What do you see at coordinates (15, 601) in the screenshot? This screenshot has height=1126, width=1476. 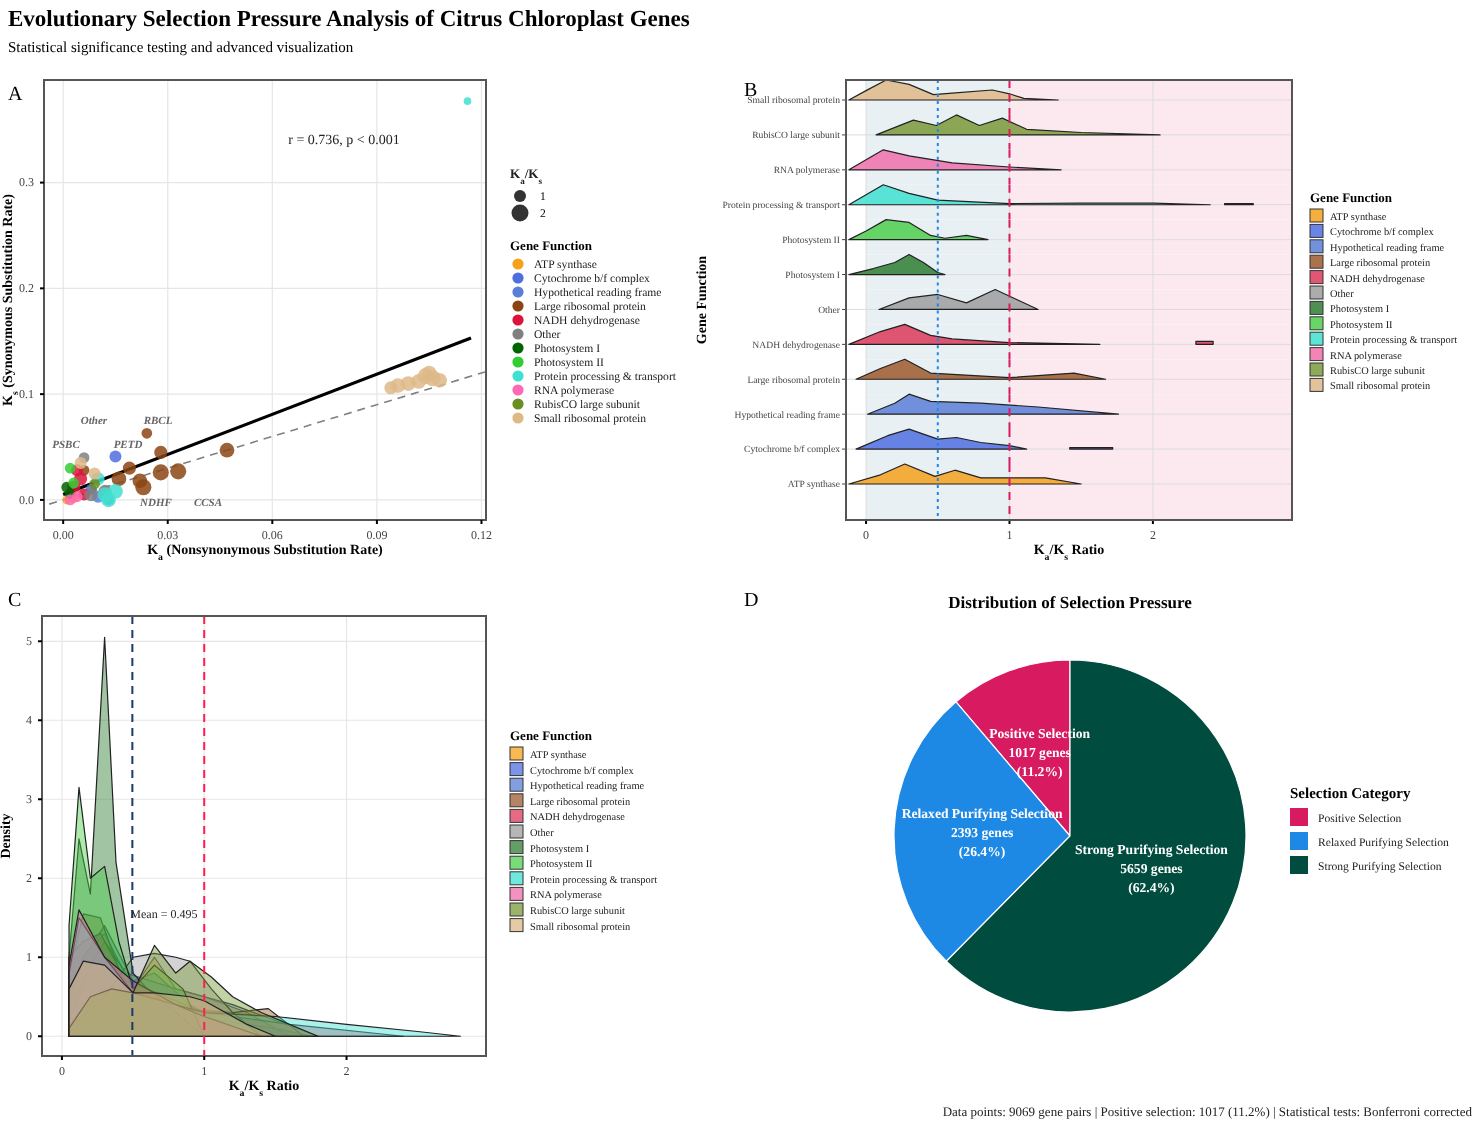 I see `text: C` at bounding box center [15, 601].